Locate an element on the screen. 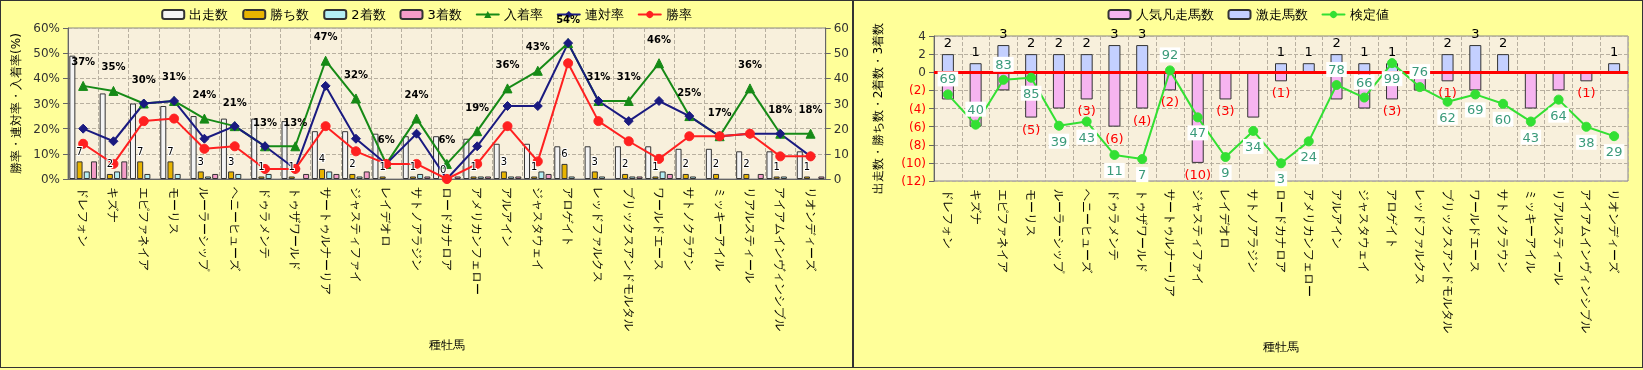 Image resolution: width=1643 pixels, height=370 pixels. x-tick-label: ミッキーアイル is located at coordinates (1530, 231).